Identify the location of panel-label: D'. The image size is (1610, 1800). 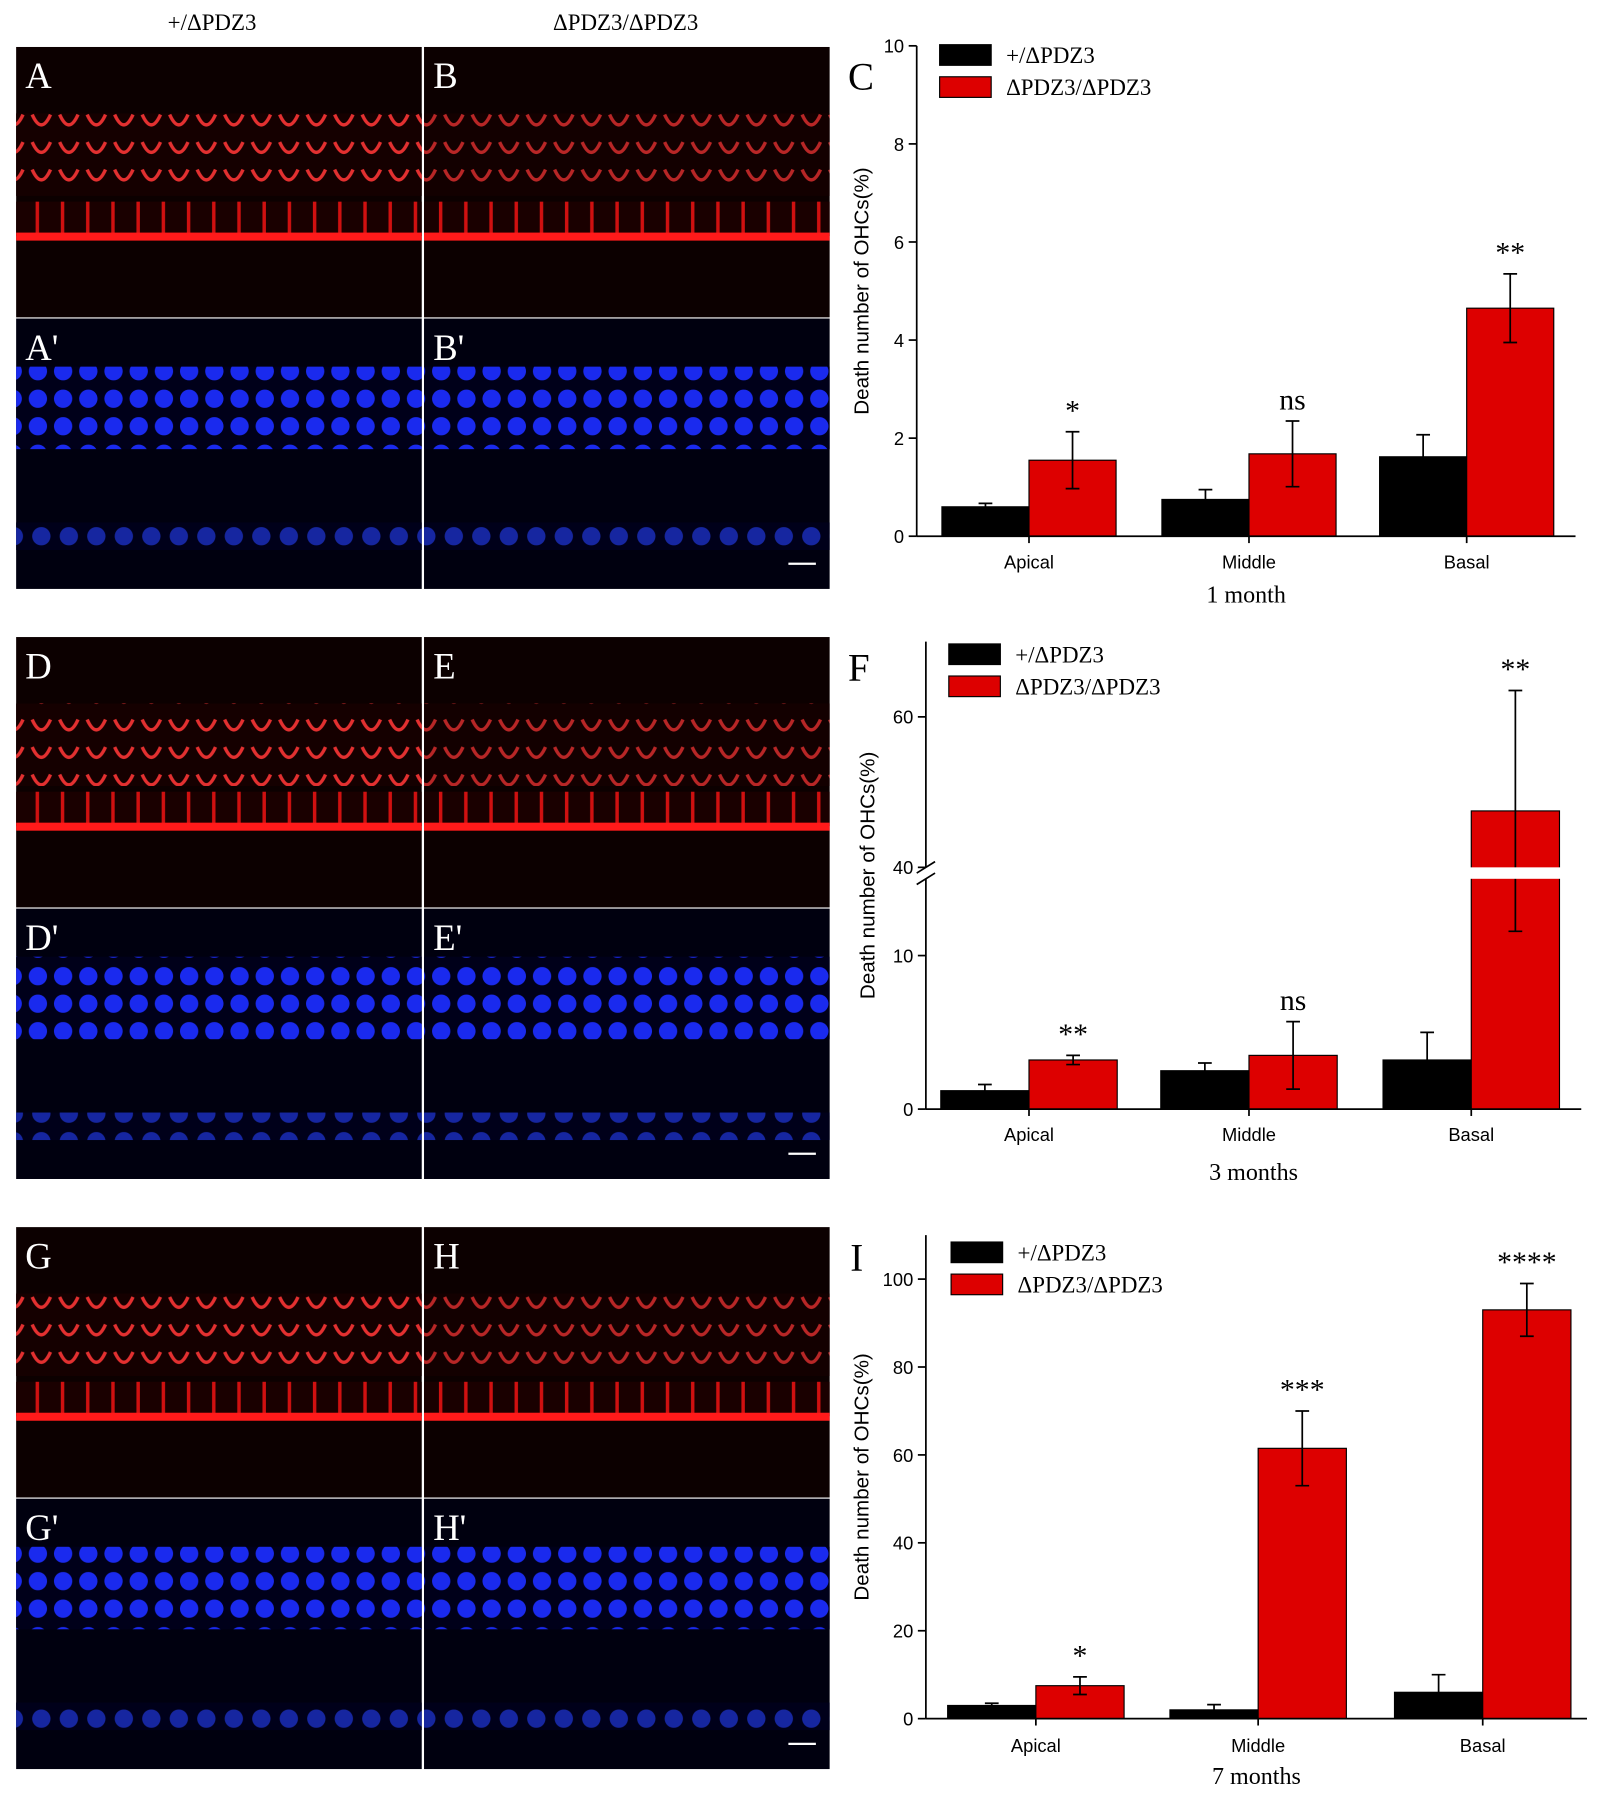
(41, 937).